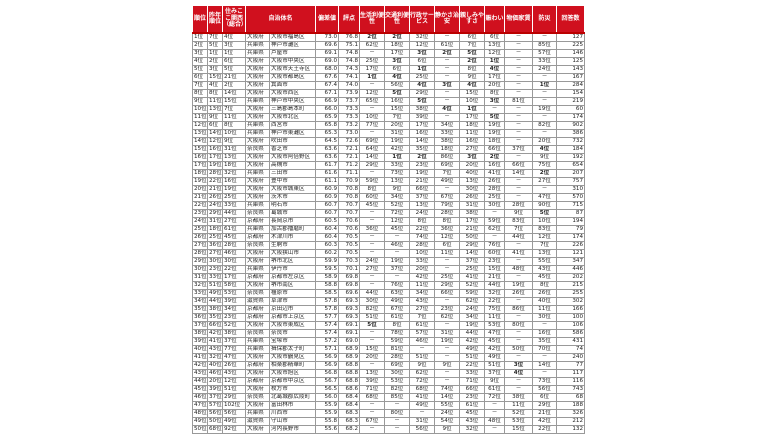 The width and height of the screenshot is (770, 434). Describe the element at coordinates (292, 373) in the screenshot. I see `cell-city: 大阪市旭区` at that location.